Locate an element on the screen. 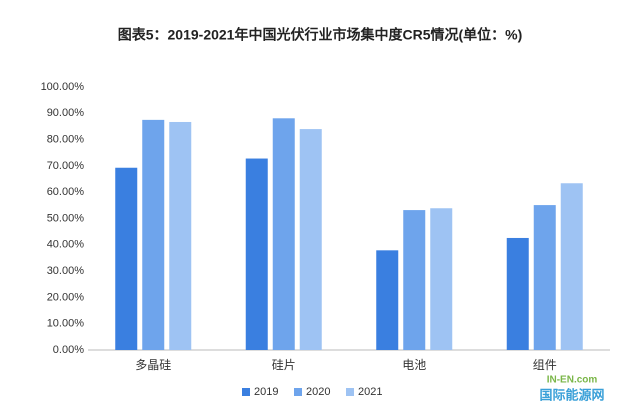 The image size is (623, 410). y-tick-label: 40.00% is located at coordinates (66, 245).